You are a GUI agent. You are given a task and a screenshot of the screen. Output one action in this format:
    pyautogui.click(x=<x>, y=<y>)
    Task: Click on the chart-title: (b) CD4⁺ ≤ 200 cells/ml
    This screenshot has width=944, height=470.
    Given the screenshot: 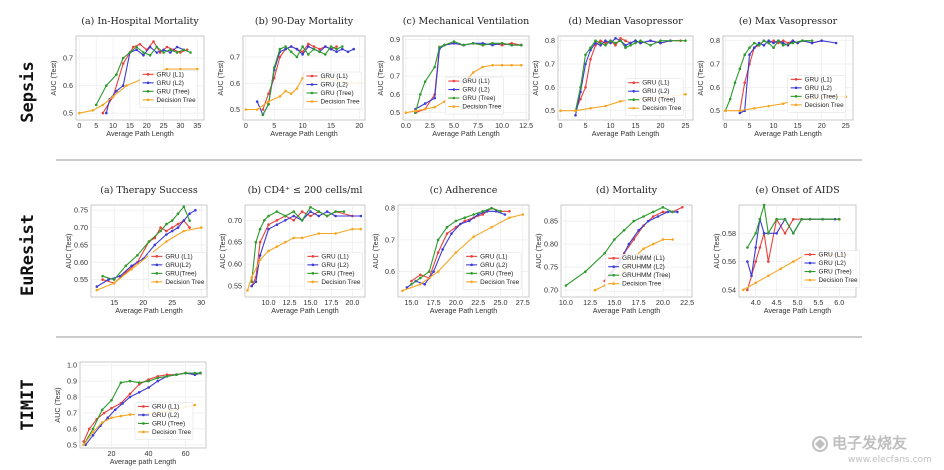 What is the action you would take?
    pyautogui.click(x=305, y=190)
    